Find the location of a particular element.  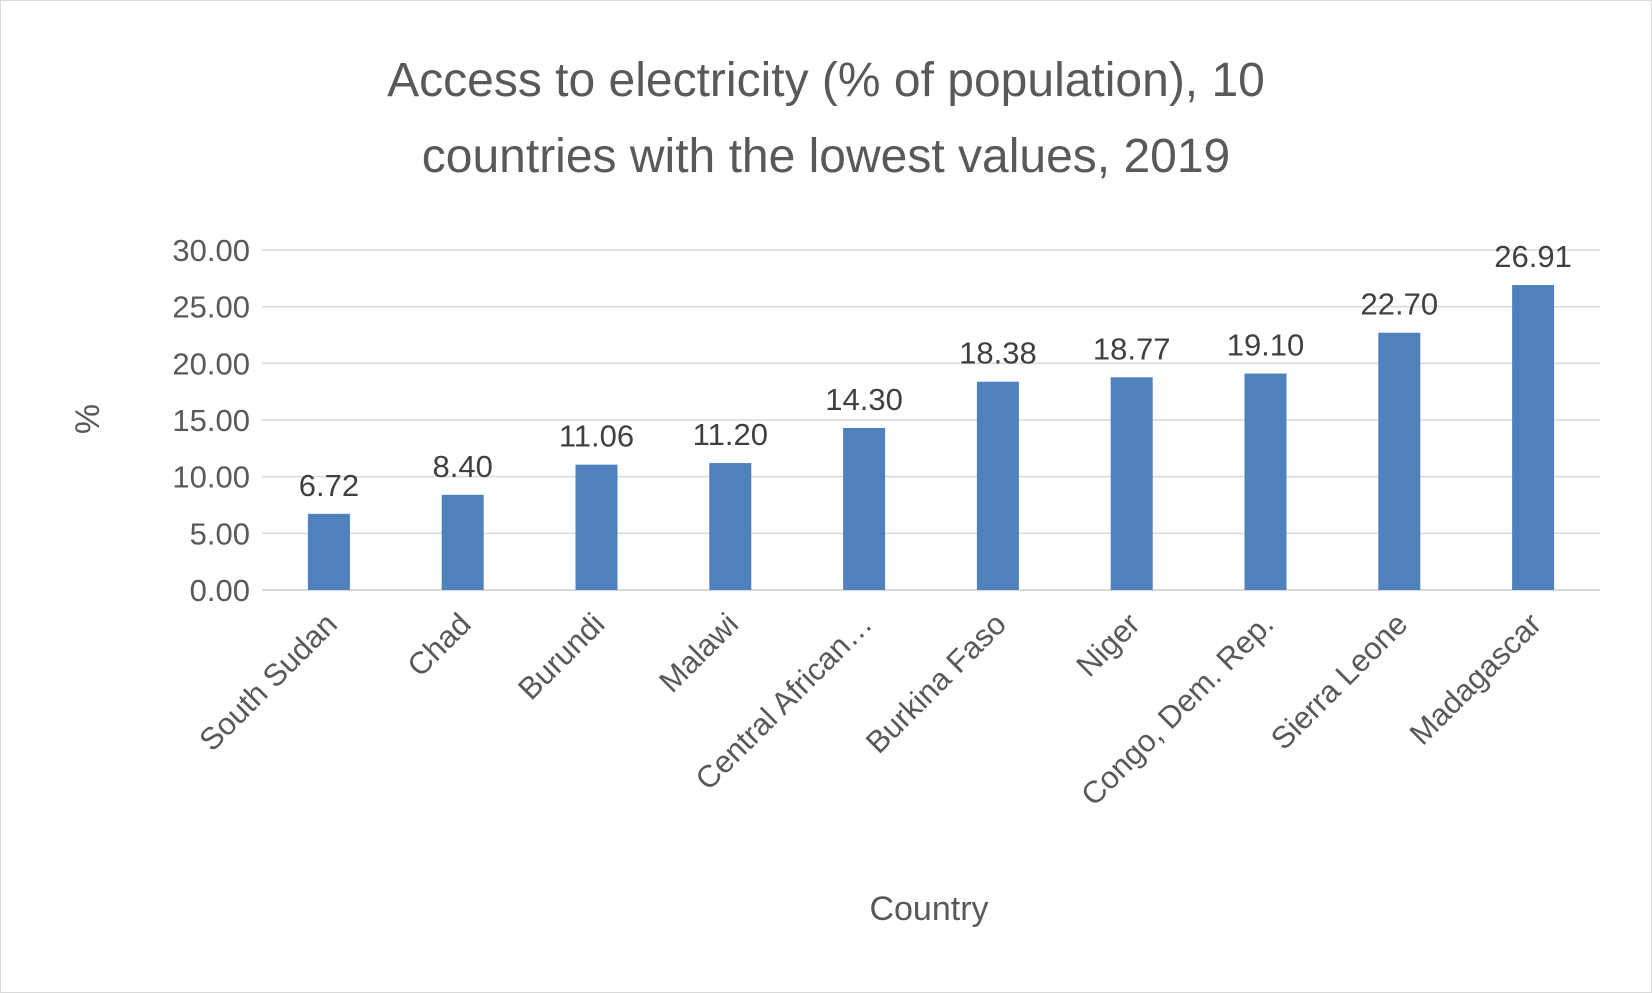

y-tick-label: 20.00 is located at coordinates (211, 363).